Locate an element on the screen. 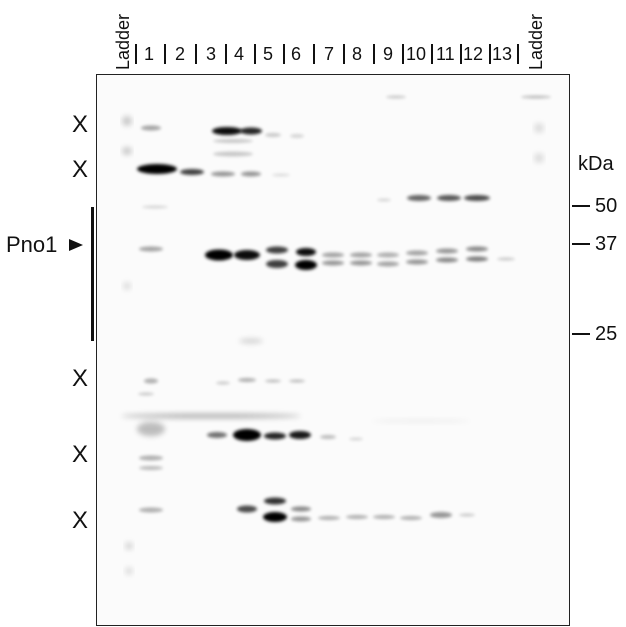 This screenshot has height=627, width=626. lane-number: 5 is located at coordinates (268, 54).